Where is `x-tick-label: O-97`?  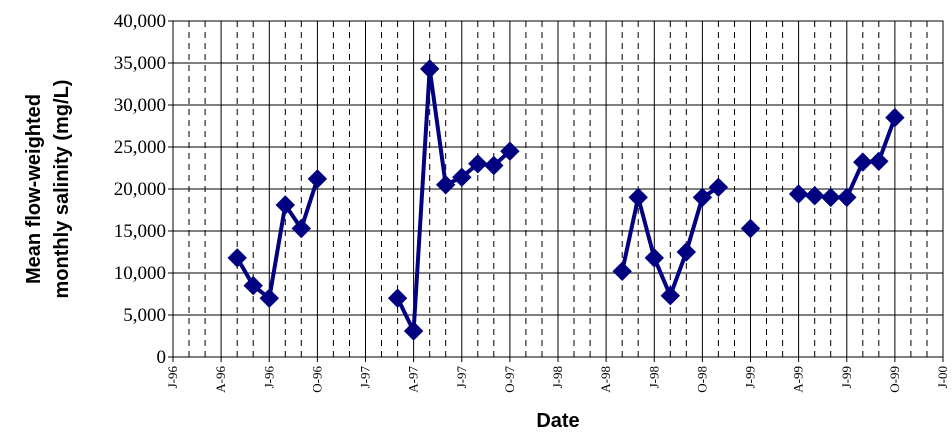
x-tick-label: O-97 is located at coordinates (509, 379).